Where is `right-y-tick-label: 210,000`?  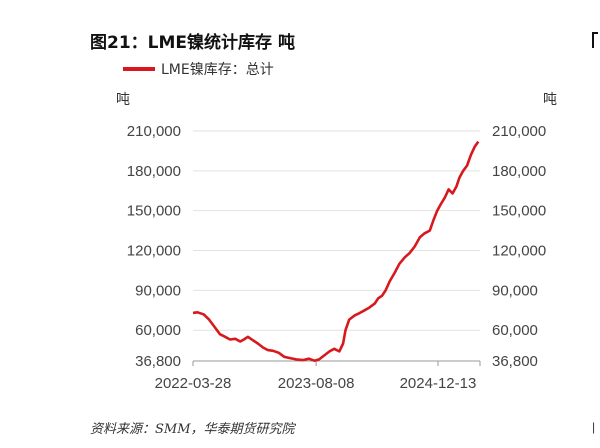
right-y-tick-label: 210,000 is located at coordinates (519, 131).